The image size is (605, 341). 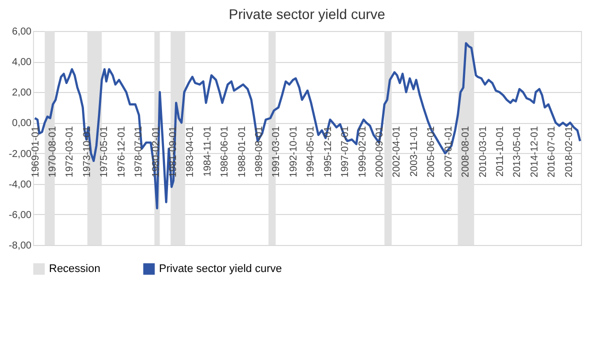 What do you see at coordinates (500, 151) in the screenshot?
I see `x-tick-label: 2011-10-01` at bounding box center [500, 151].